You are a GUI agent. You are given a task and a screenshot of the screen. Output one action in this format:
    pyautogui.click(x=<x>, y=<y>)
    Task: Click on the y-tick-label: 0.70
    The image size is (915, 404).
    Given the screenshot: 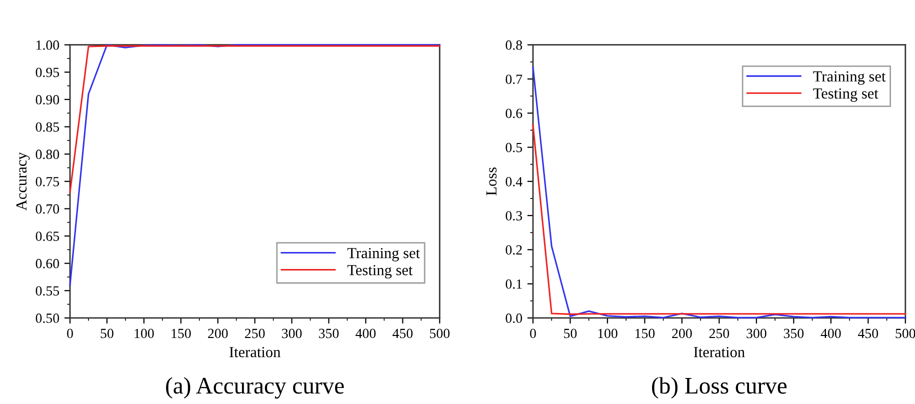 What is the action you would take?
    pyautogui.click(x=48, y=209)
    